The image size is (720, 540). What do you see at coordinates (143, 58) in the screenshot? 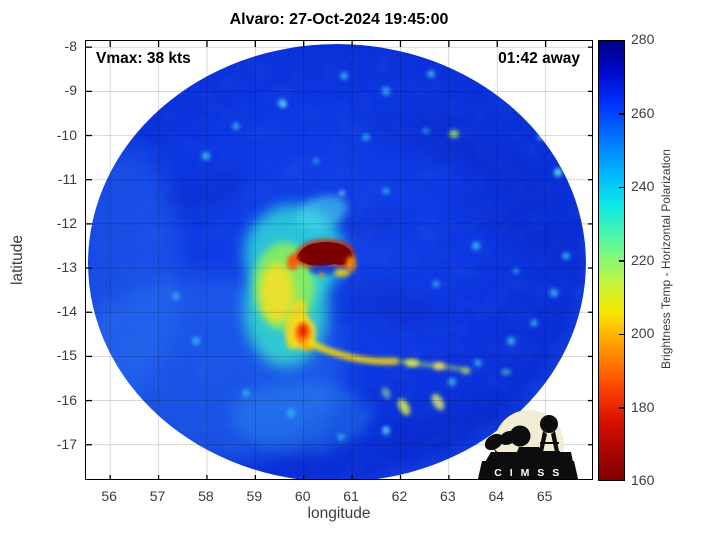
I see `annotation-vmax: Vmax: 38 kts` at bounding box center [143, 58].